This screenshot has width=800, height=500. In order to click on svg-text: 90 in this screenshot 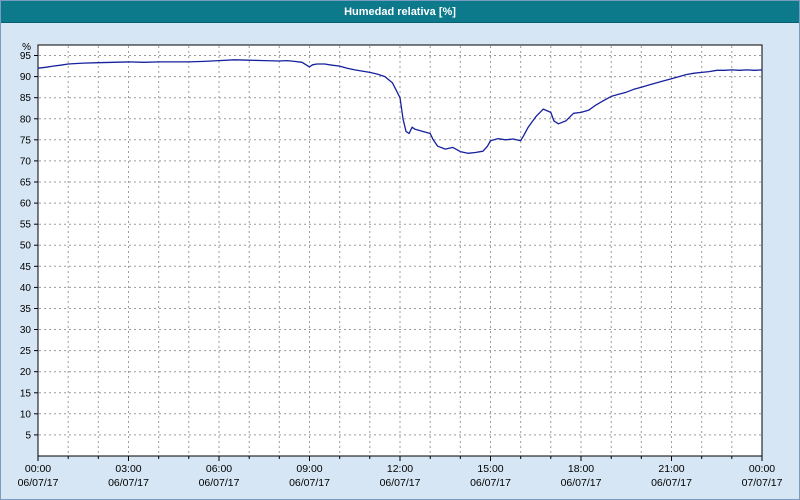, I will do `click(26, 77)`.